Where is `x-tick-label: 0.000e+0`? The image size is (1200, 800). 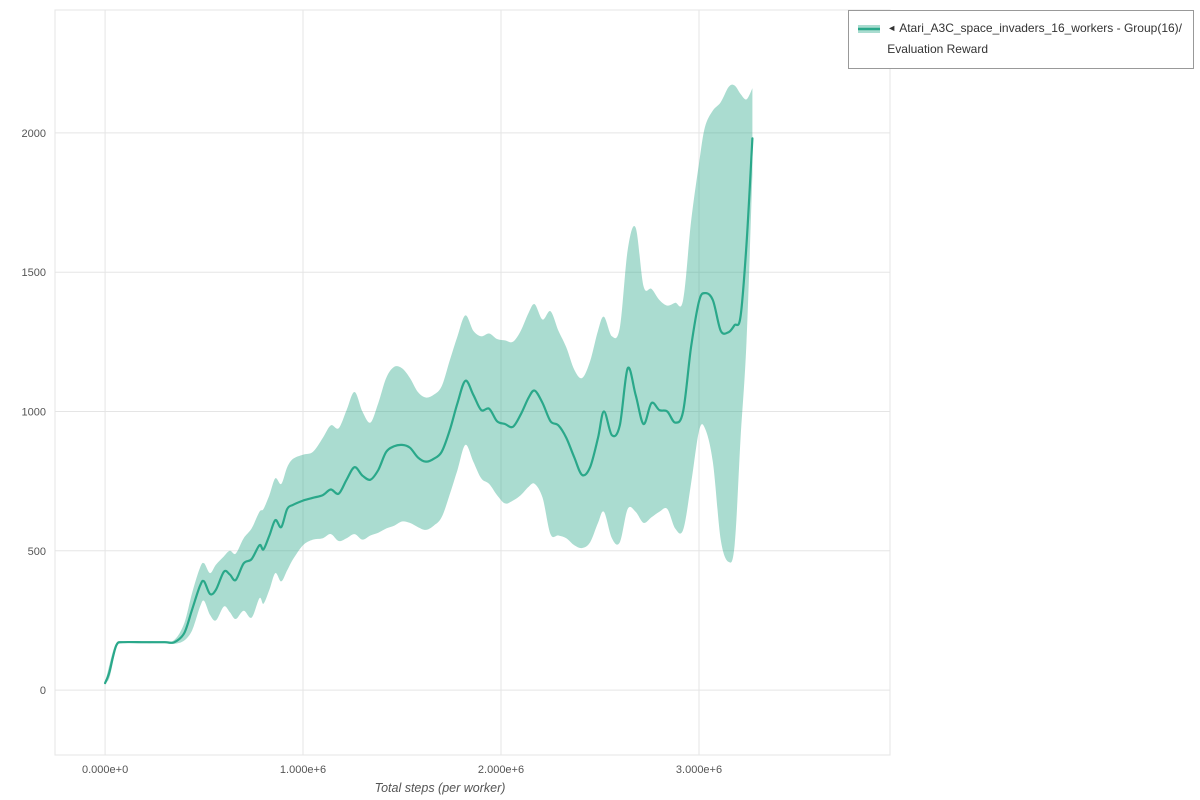
x-tick-label: 0.000e+0 is located at coordinates (105, 770).